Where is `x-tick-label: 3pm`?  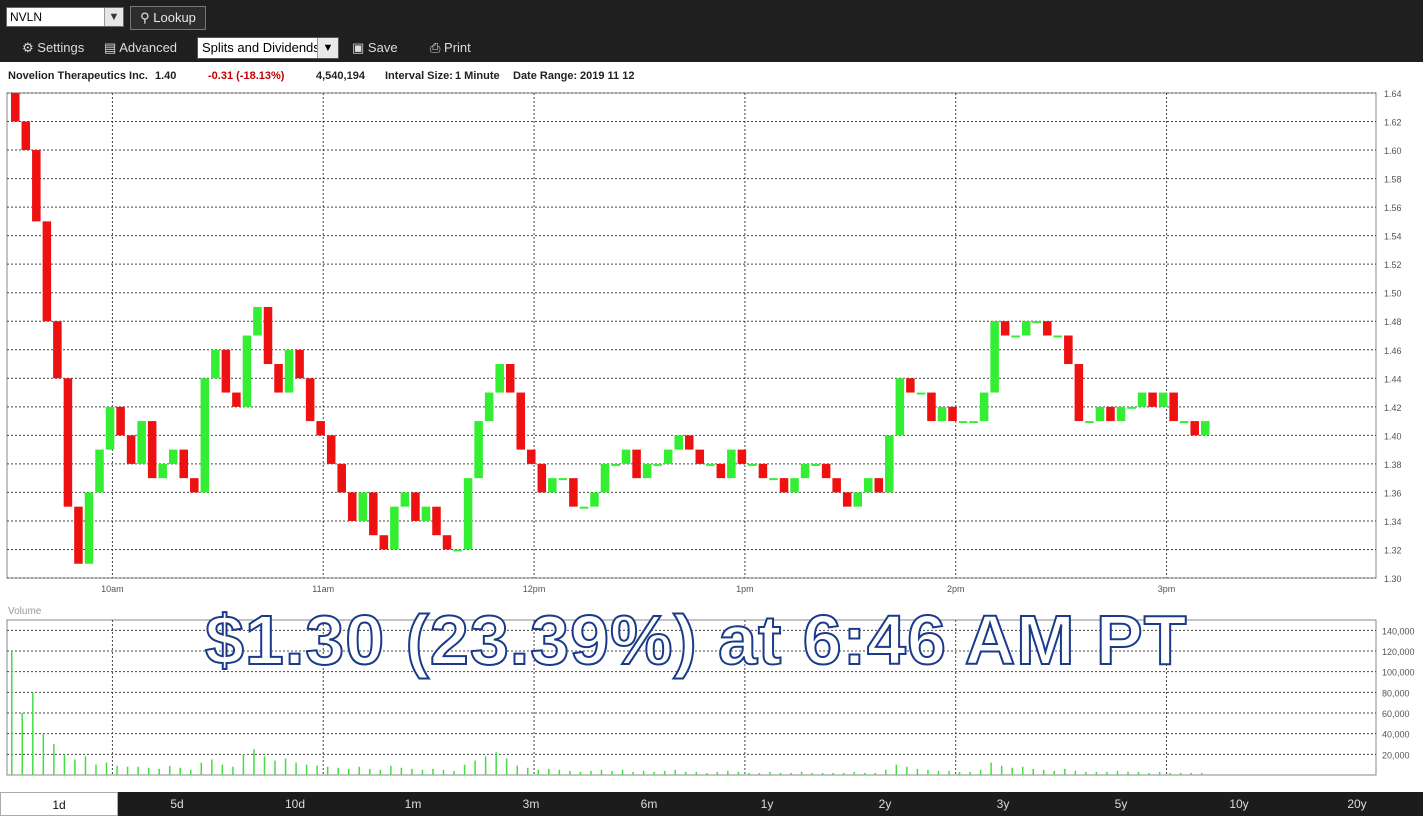
x-tick-label: 3pm is located at coordinates (1167, 589).